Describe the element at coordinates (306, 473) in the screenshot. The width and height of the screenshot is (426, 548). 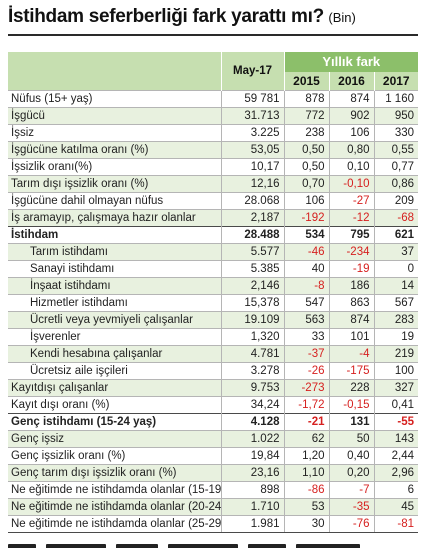
I see `row-2015-value: 1,10` at that location.